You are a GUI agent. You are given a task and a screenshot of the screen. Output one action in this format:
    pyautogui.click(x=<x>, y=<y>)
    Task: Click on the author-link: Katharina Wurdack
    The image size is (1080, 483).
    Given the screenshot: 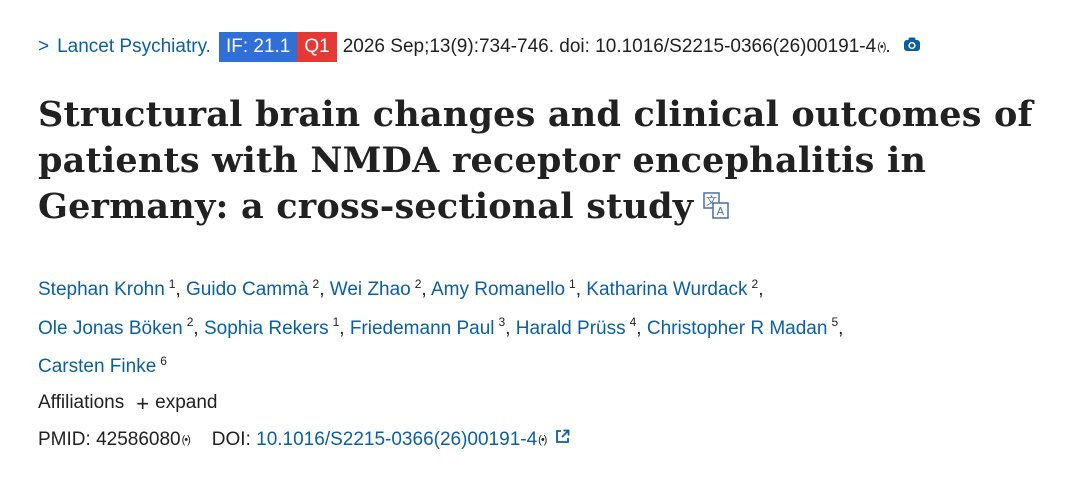 What is the action you would take?
    pyautogui.click(x=667, y=290)
    